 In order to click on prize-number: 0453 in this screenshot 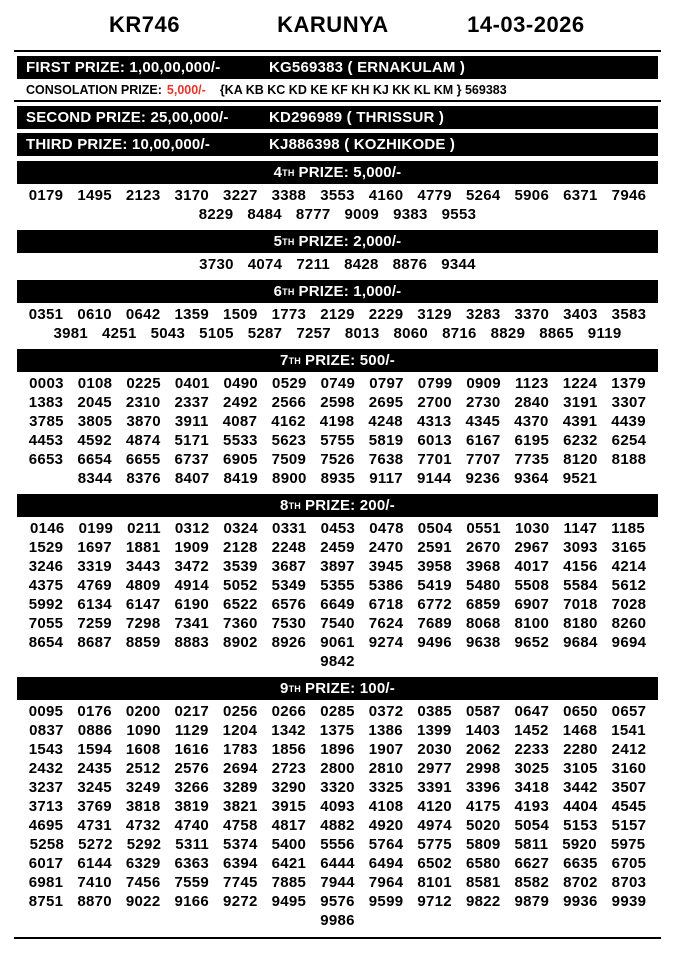, I will do `click(338, 528)`.